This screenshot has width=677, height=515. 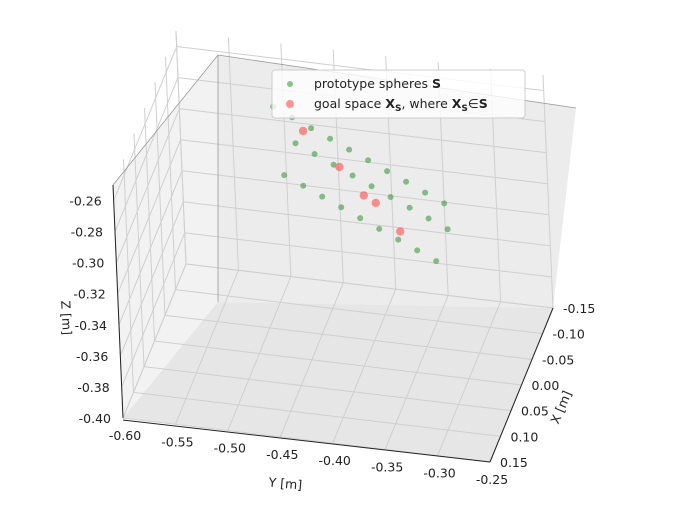 I want to click on left-back-pane, so click(x=165, y=236).